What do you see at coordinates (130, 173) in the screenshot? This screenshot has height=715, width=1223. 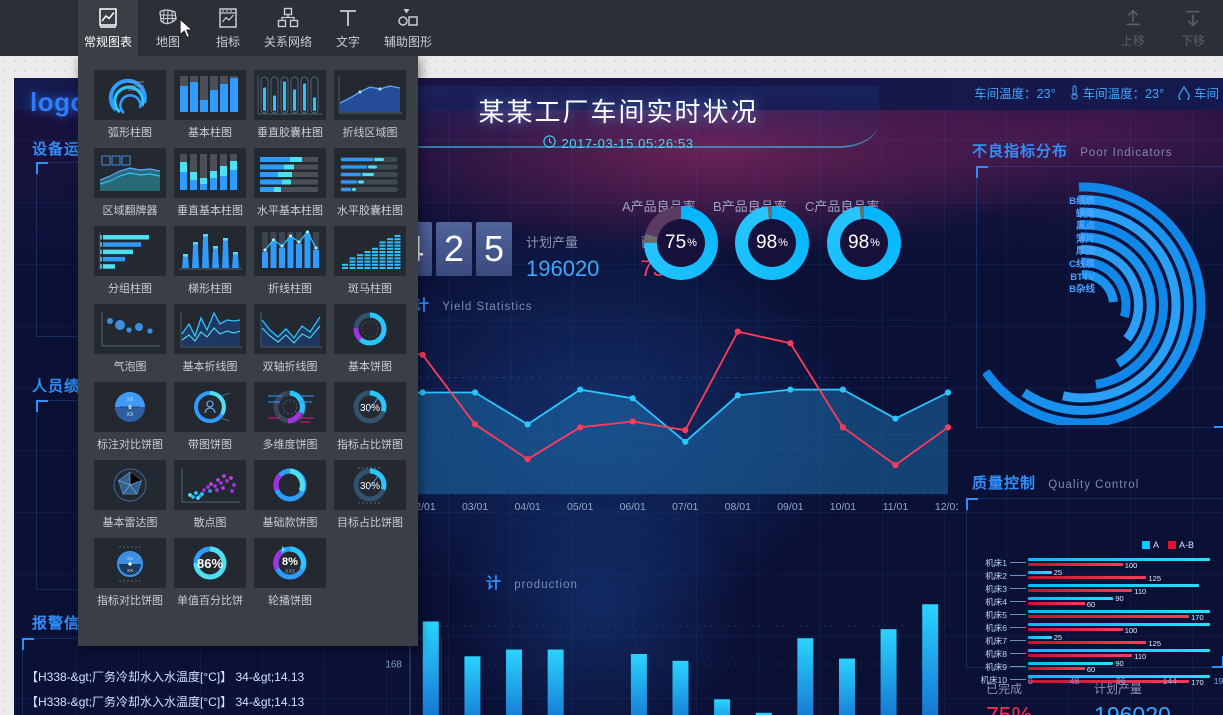 I see `area-flipper-thumbnail-icon` at bounding box center [130, 173].